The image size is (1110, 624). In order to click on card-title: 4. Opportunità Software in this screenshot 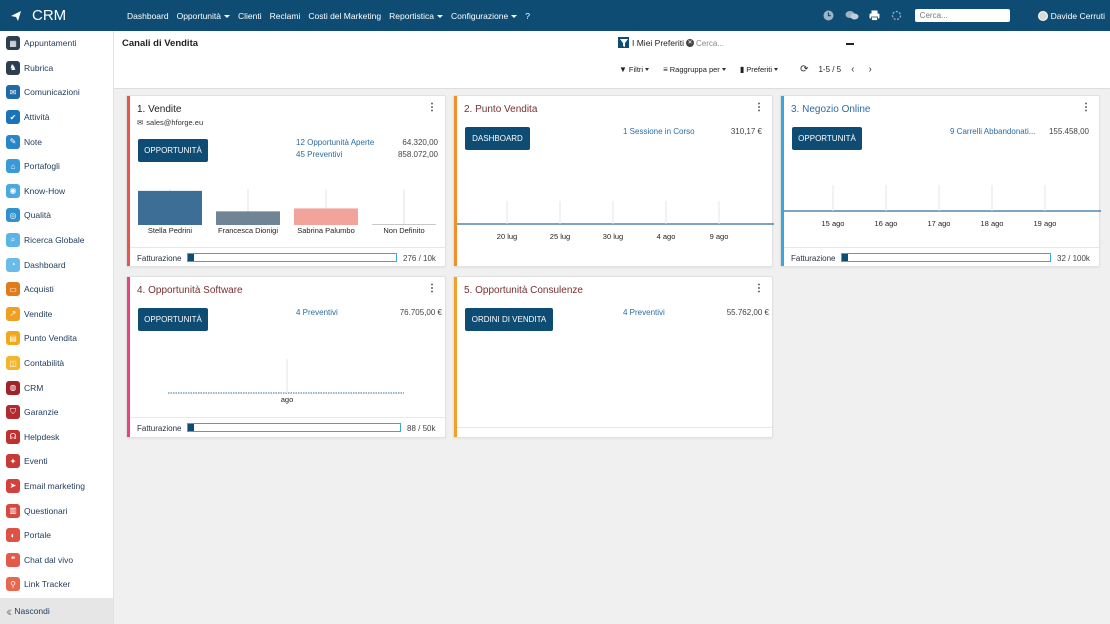, I will do `click(190, 290)`.